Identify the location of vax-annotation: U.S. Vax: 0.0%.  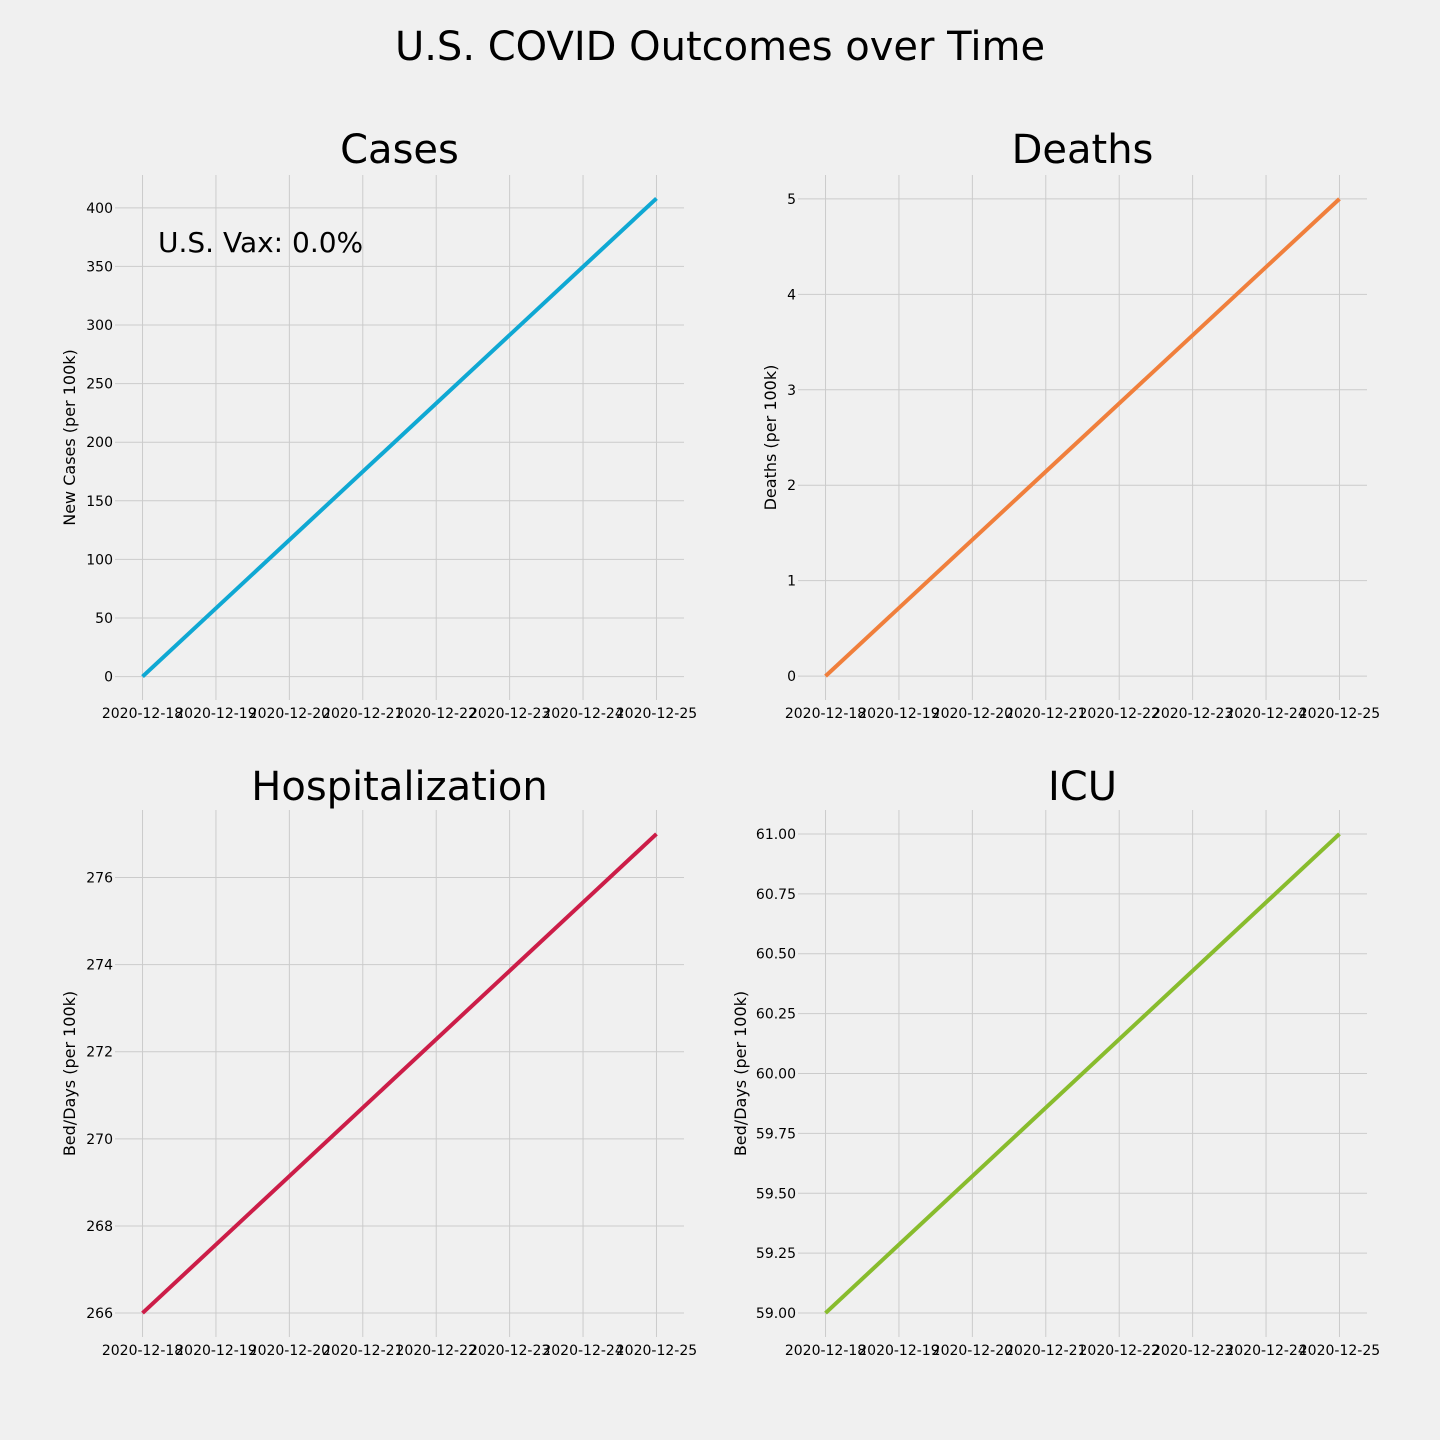
(260, 242).